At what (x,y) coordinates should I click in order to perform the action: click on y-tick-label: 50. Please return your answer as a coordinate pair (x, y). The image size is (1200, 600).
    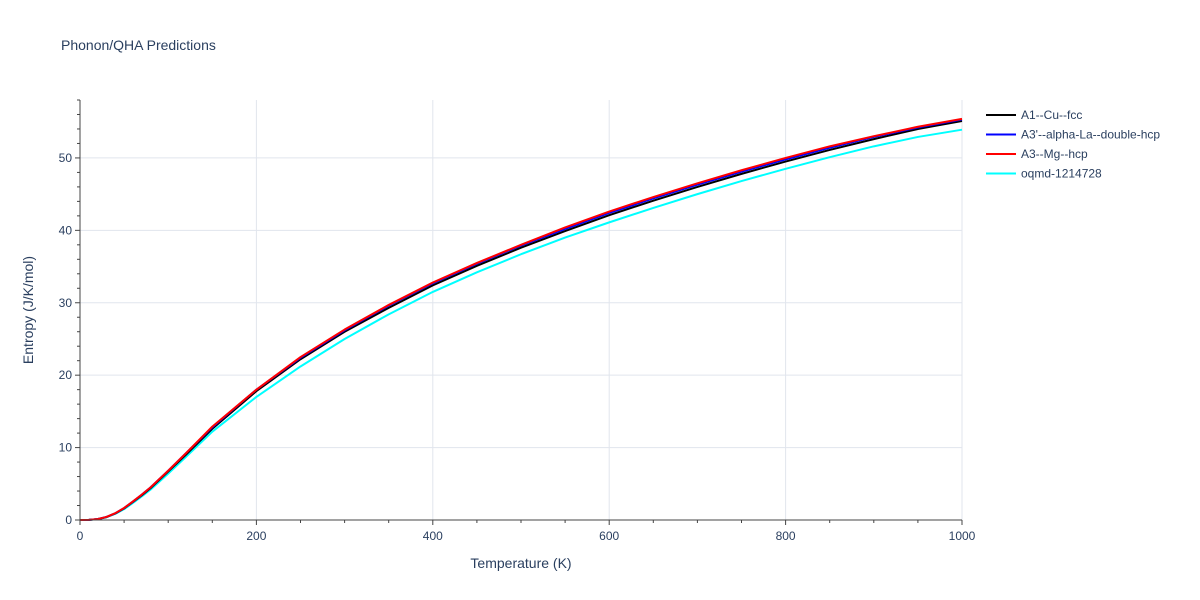
    Looking at the image, I should click on (66, 158).